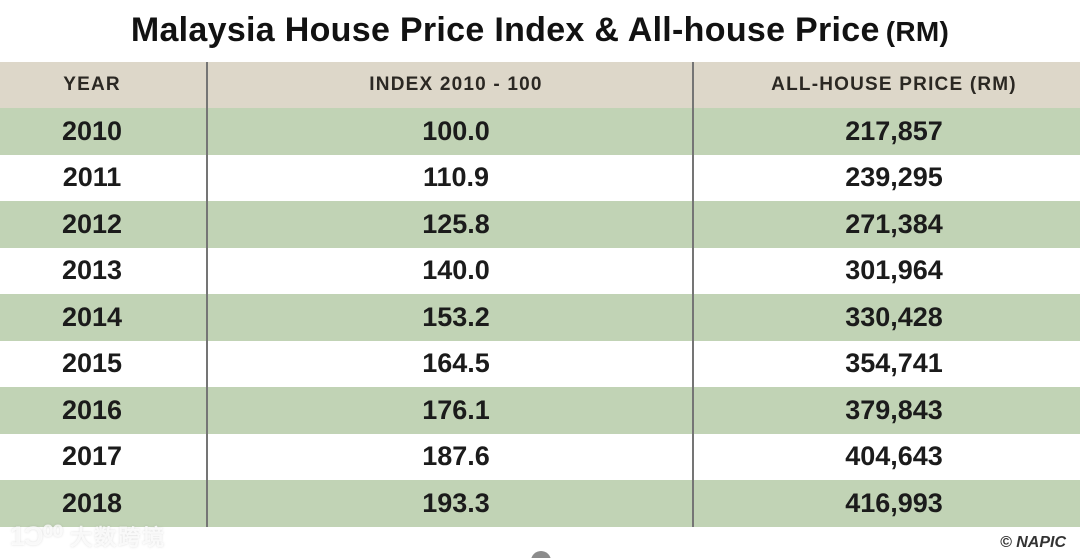 This screenshot has width=1080, height=558. Describe the element at coordinates (449, 363) in the screenshot. I see `cell-index: 164.5` at that location.